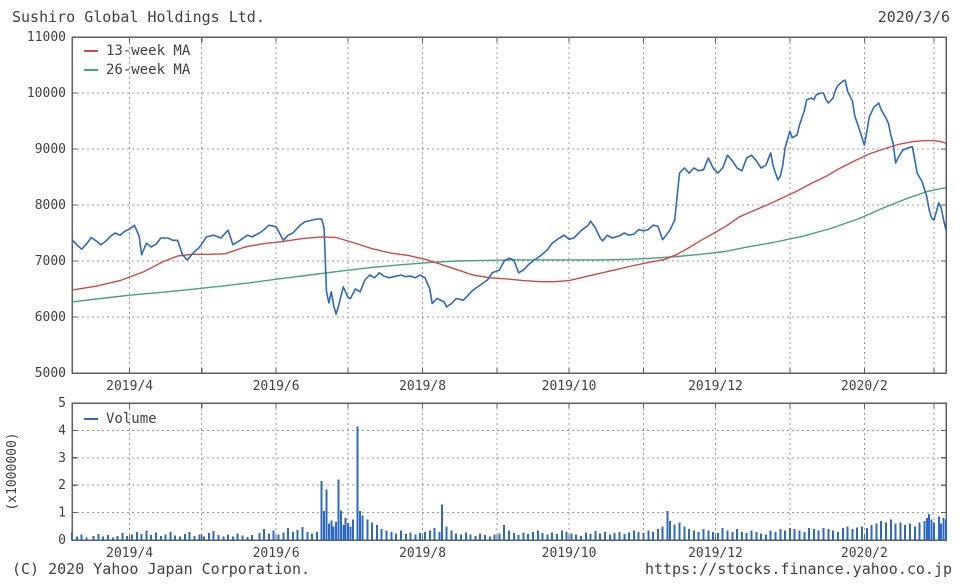 The width and height of the screenshot is (964, 588). I want to click on ma26-line-swatch, so click(91, 69).